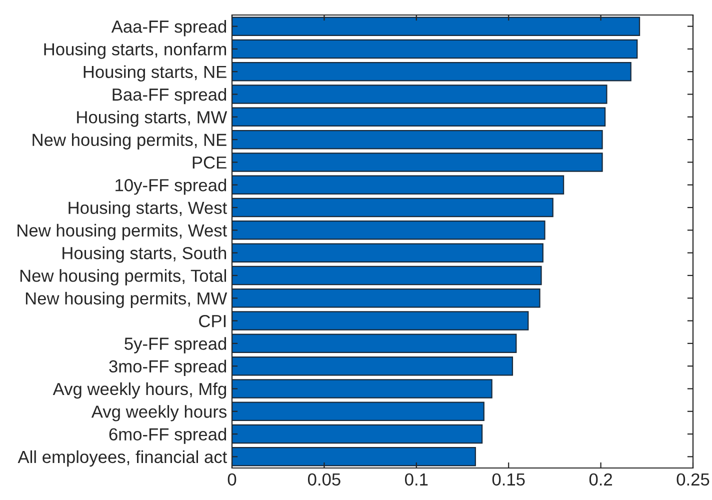  I want to click on y-tick-label: Housing starts, MW, so click(152, 118).